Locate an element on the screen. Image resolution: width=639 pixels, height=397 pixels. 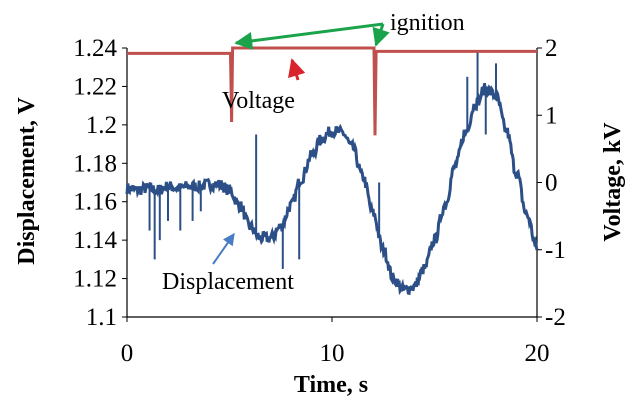
annotation-displacement: Displacement is located at coordinates (228, 282).